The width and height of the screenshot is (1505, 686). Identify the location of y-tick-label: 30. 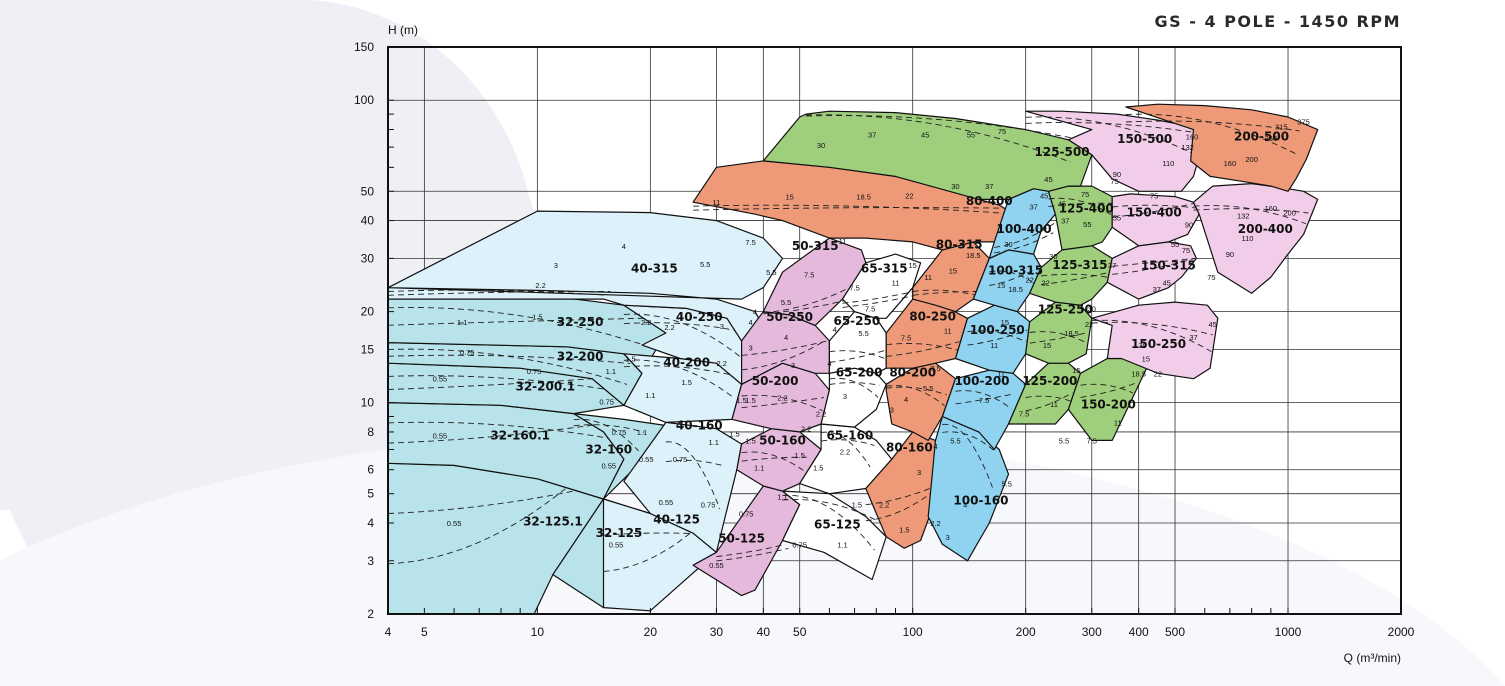
(368, 258).